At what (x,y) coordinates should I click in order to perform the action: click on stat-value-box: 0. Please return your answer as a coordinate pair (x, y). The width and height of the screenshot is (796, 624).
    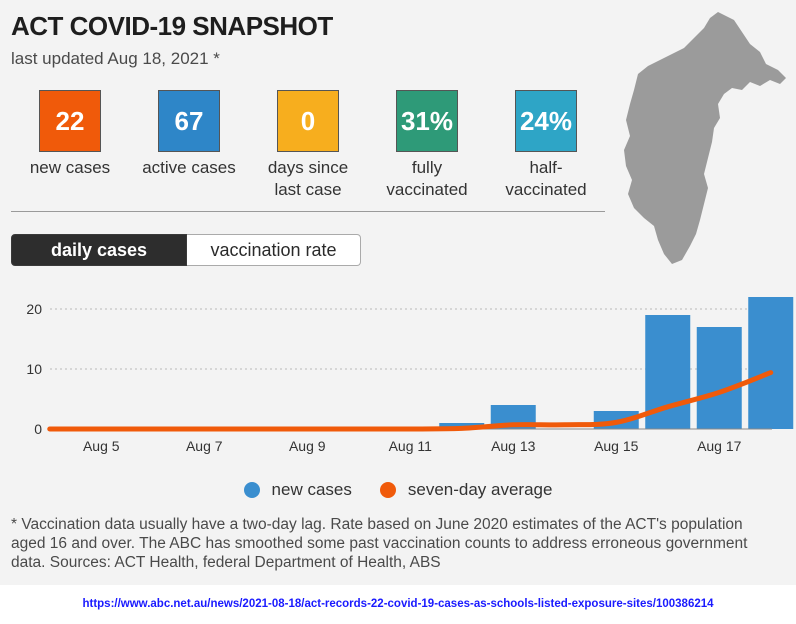
    Looking at the image, I should click on (308, 121).